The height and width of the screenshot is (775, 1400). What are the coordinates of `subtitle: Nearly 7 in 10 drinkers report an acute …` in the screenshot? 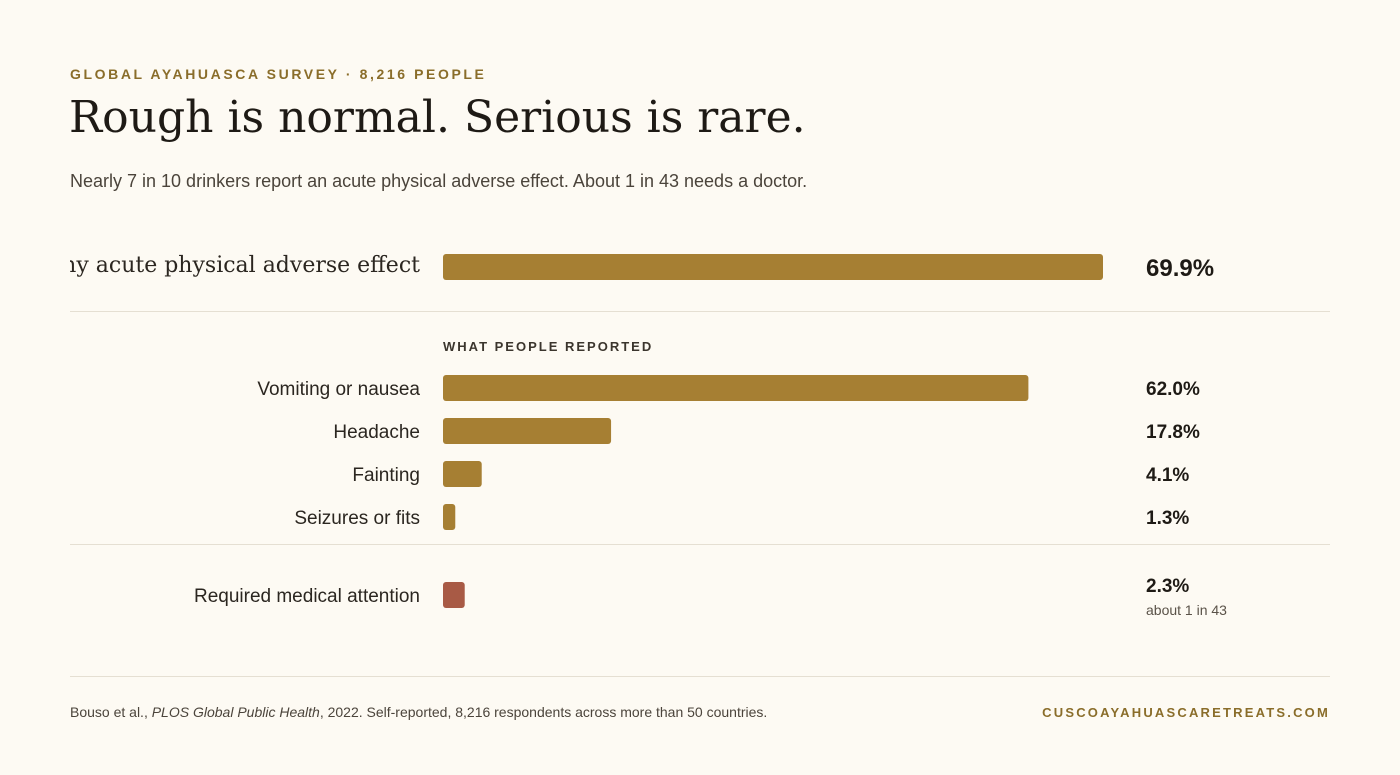 It's located at (439, 181).